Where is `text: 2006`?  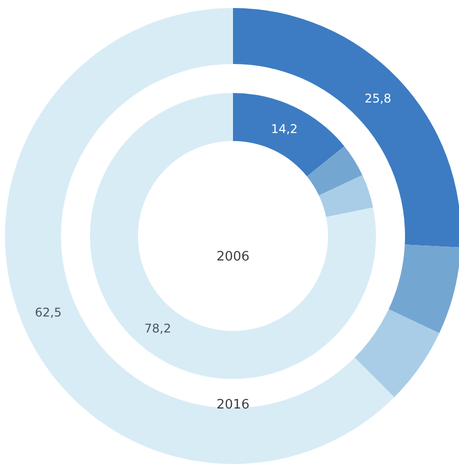
text: 2006 is located at coordinates (233, 257).